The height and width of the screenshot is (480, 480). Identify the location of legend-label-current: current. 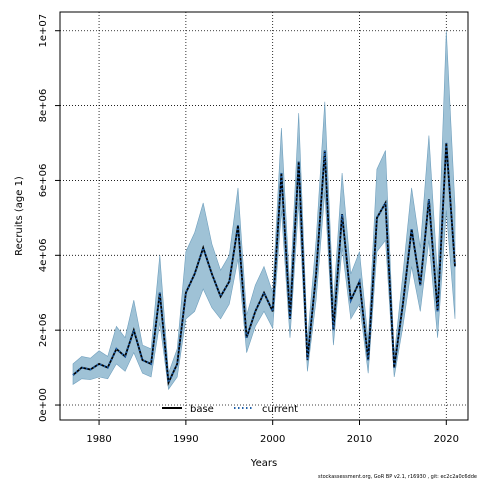
(280, 409).